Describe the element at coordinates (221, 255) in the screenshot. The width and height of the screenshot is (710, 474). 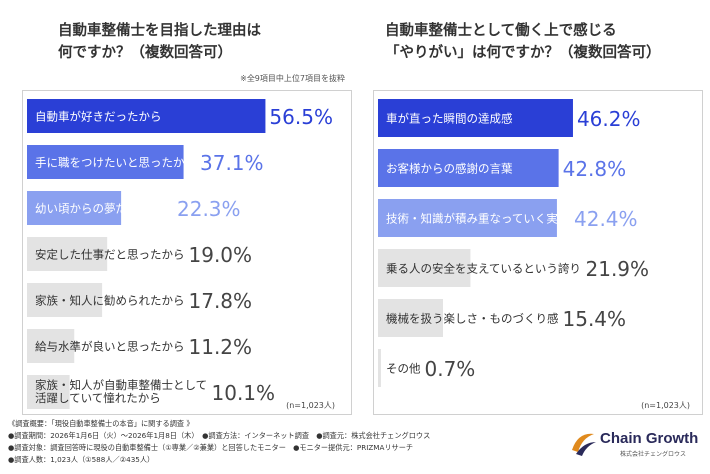
I see `value-label: 19.0%` at that location.